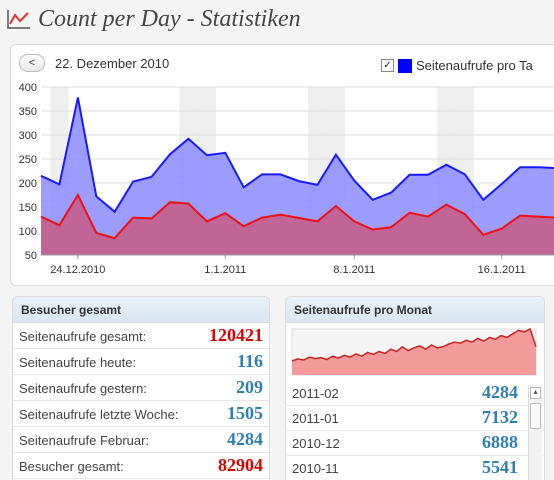 Image resolution: width=554 pixels, height=480 pixels. What do you see at coordinates (415, 468) in the screenshot?
I see `month-row: 2010-11 5541` at bounding box center [415, 468].